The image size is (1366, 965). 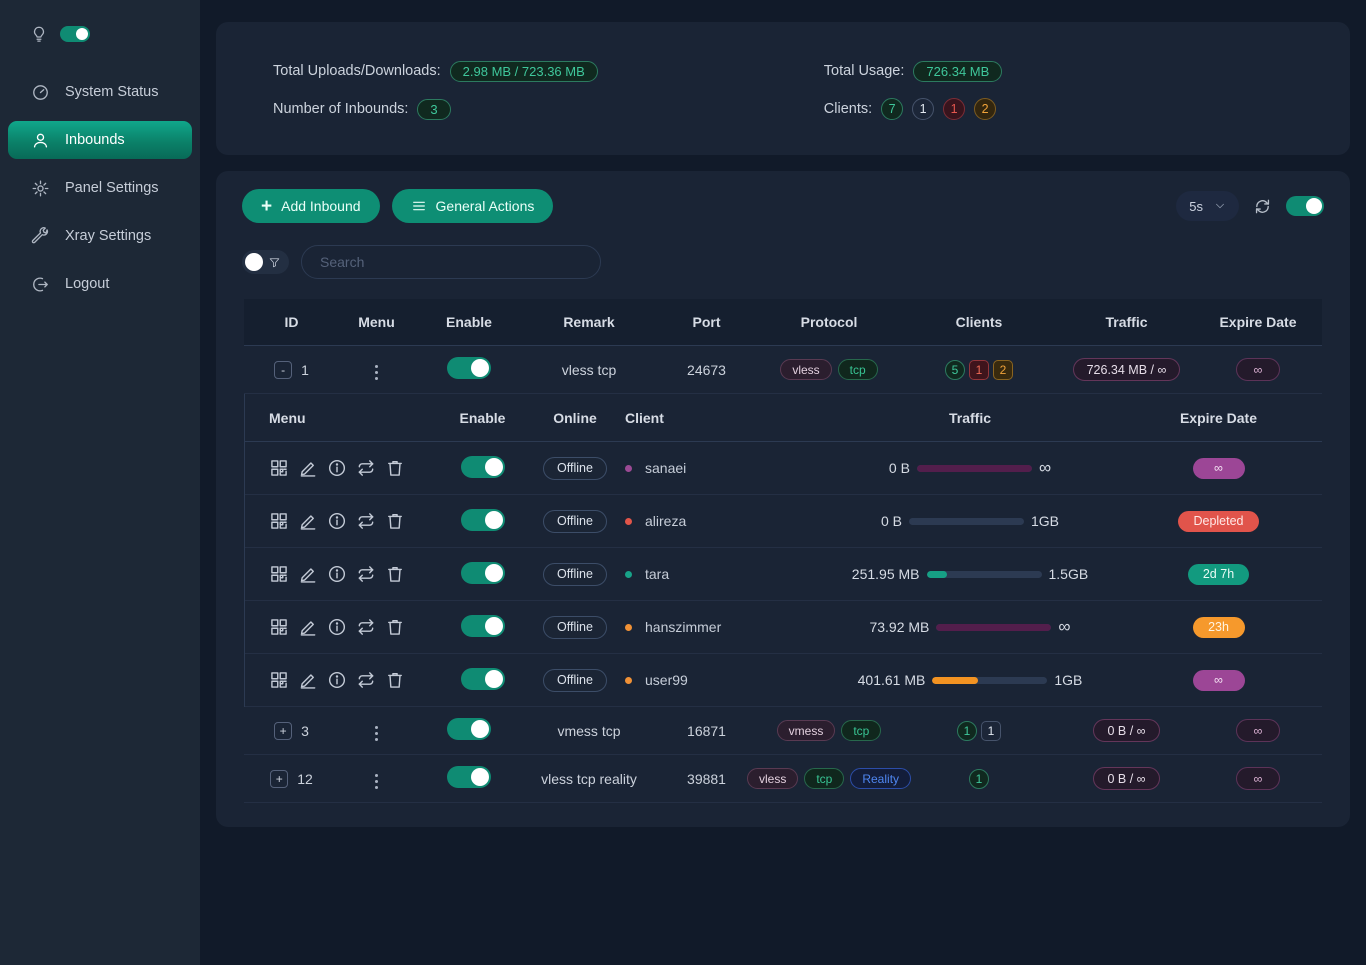 I want to click on client-expire-badge: ∞, so click(x=1218, y=468).